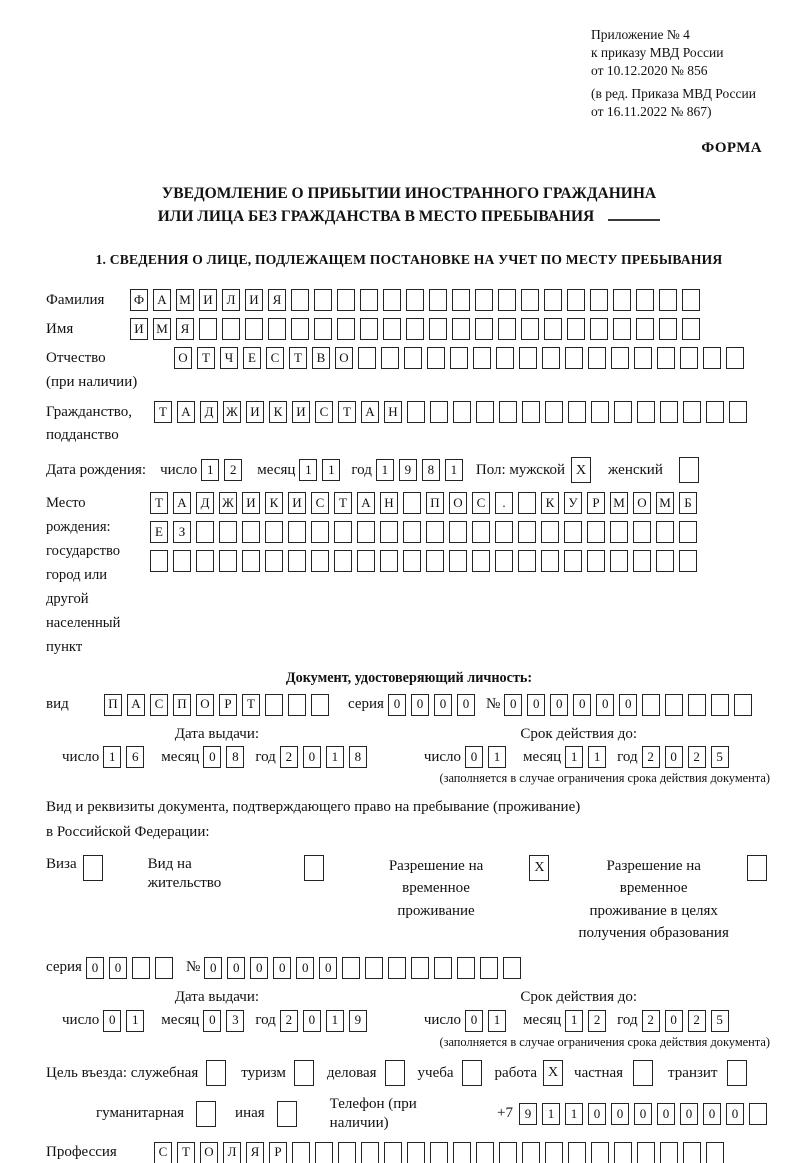 This screenshot has height=1163, width=800. What do you see at coordinates (393, 411) in the screenshot?
I see `char-box: Н` at bounding box center [393, 411].